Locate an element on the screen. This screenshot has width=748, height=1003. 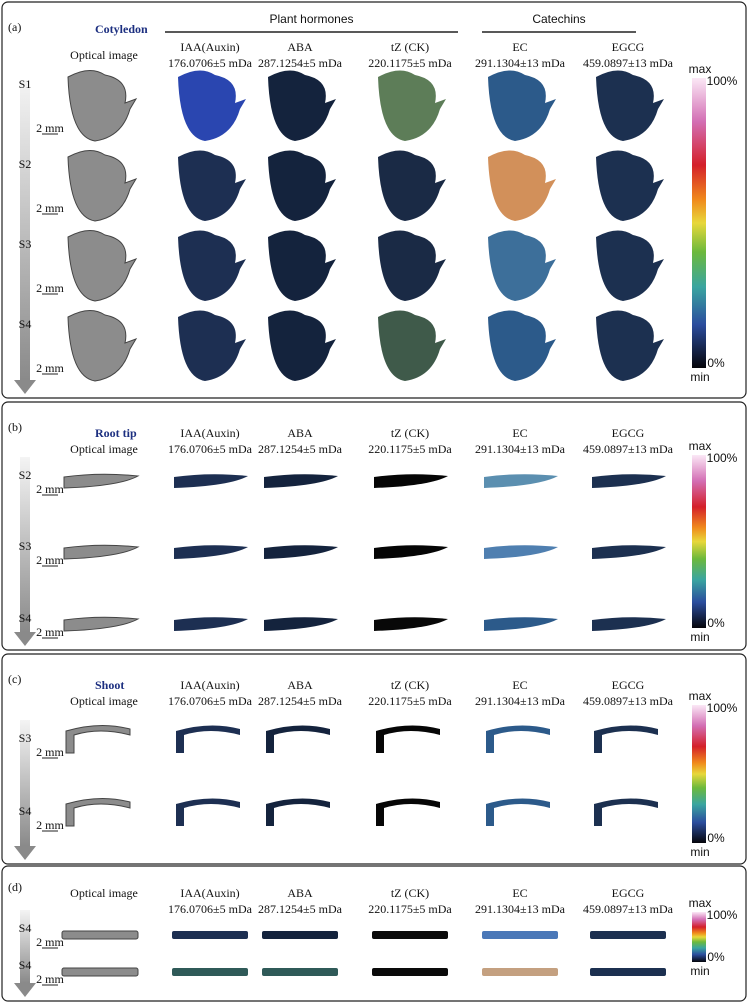
colorbar-high: 100% is located at coordinates (722, 458).